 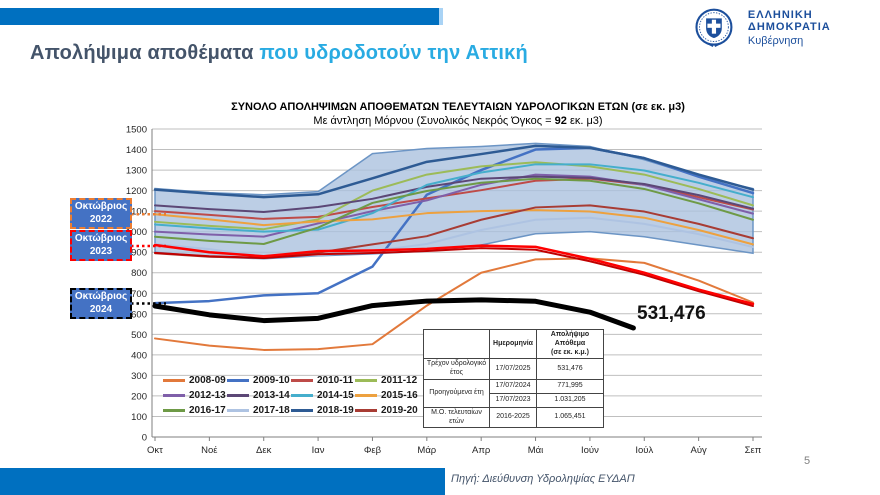 What do you see at coordinates (318, 450) in the screenshot?
I see `x-axis-tick-label: Ιαν` at bounding box center [318, 450].